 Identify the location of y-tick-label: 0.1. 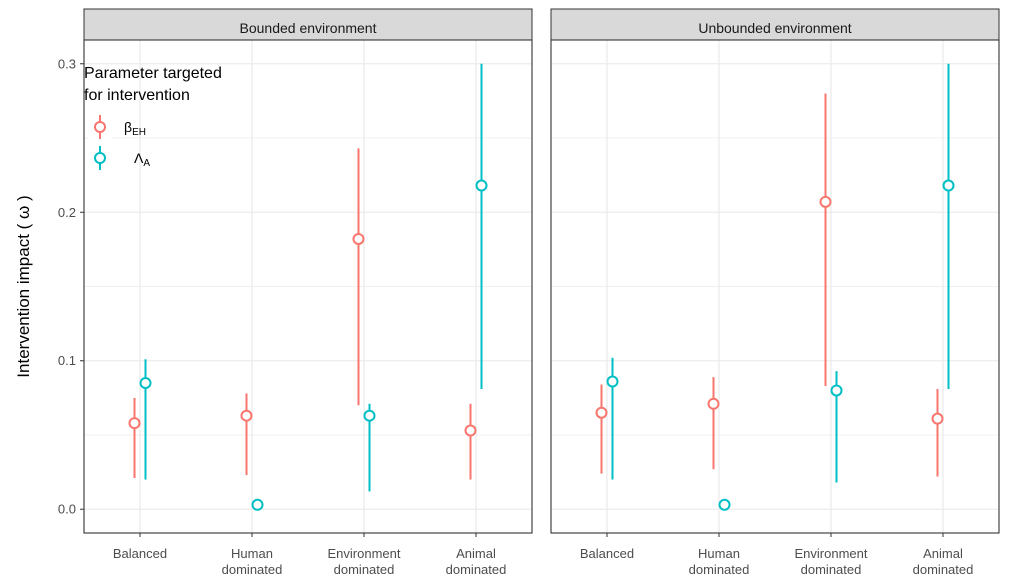
(67, 360).